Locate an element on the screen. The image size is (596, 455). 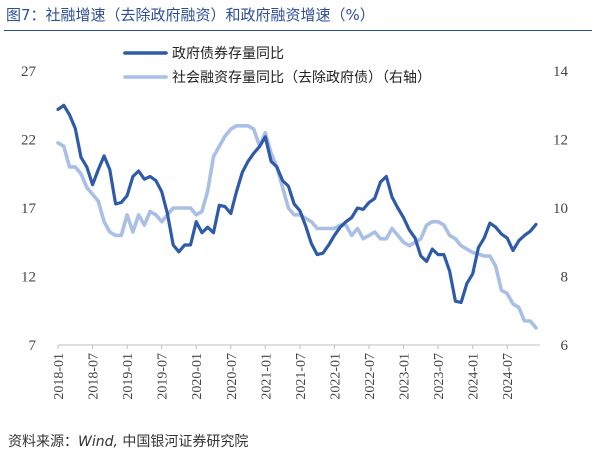
legend-label: 政府债券存量同比 is located at coordinates (228, 54).